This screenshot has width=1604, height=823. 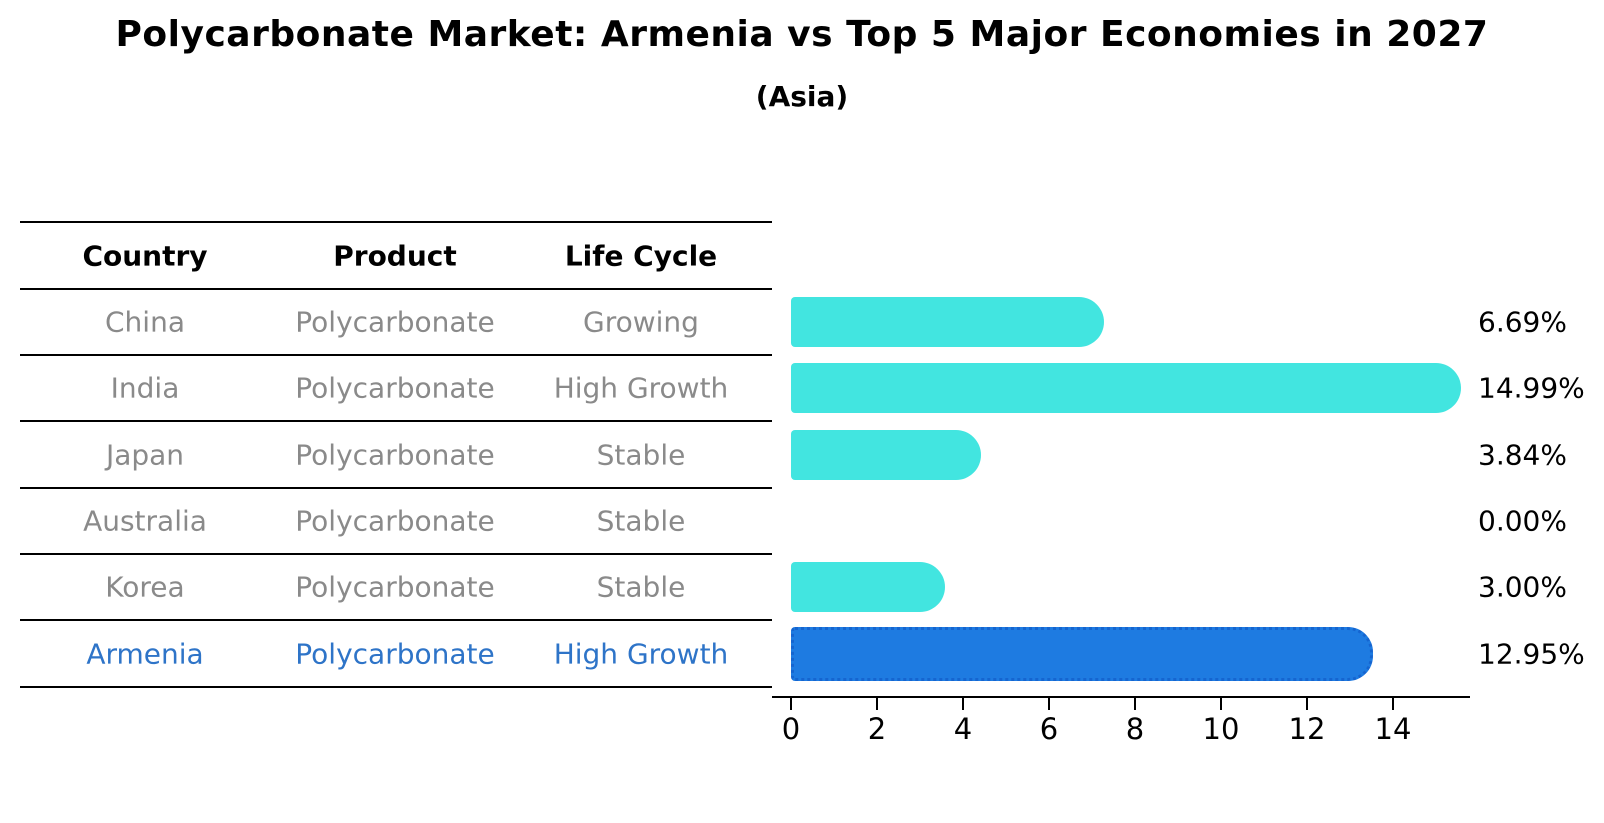 I want to click on table-cell-product-china: Polycarbonate, so click(x=395, y=322).